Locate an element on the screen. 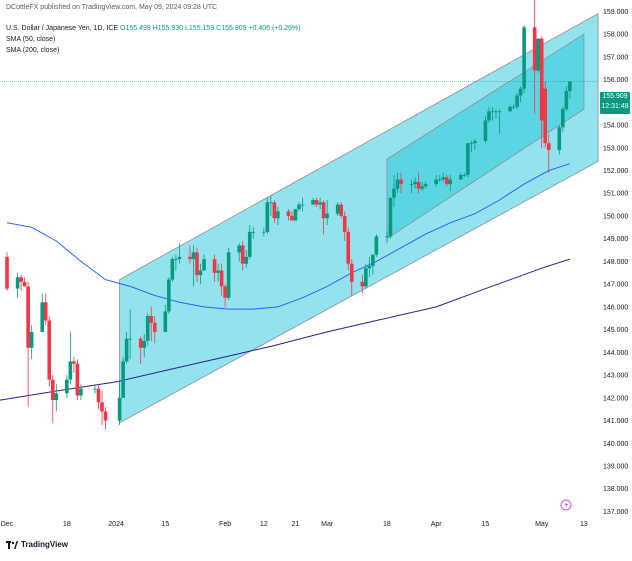 The image size is (632, 561). time-tick-label: 13 is located at coordinates (584, 524).